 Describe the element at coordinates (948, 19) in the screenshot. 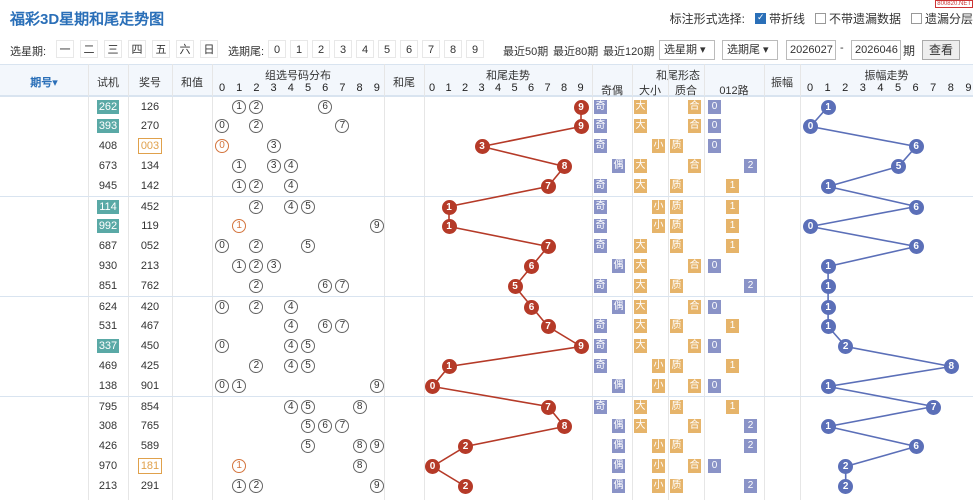

I see `option-missing-layer-label: 遗漏分层` at that location.